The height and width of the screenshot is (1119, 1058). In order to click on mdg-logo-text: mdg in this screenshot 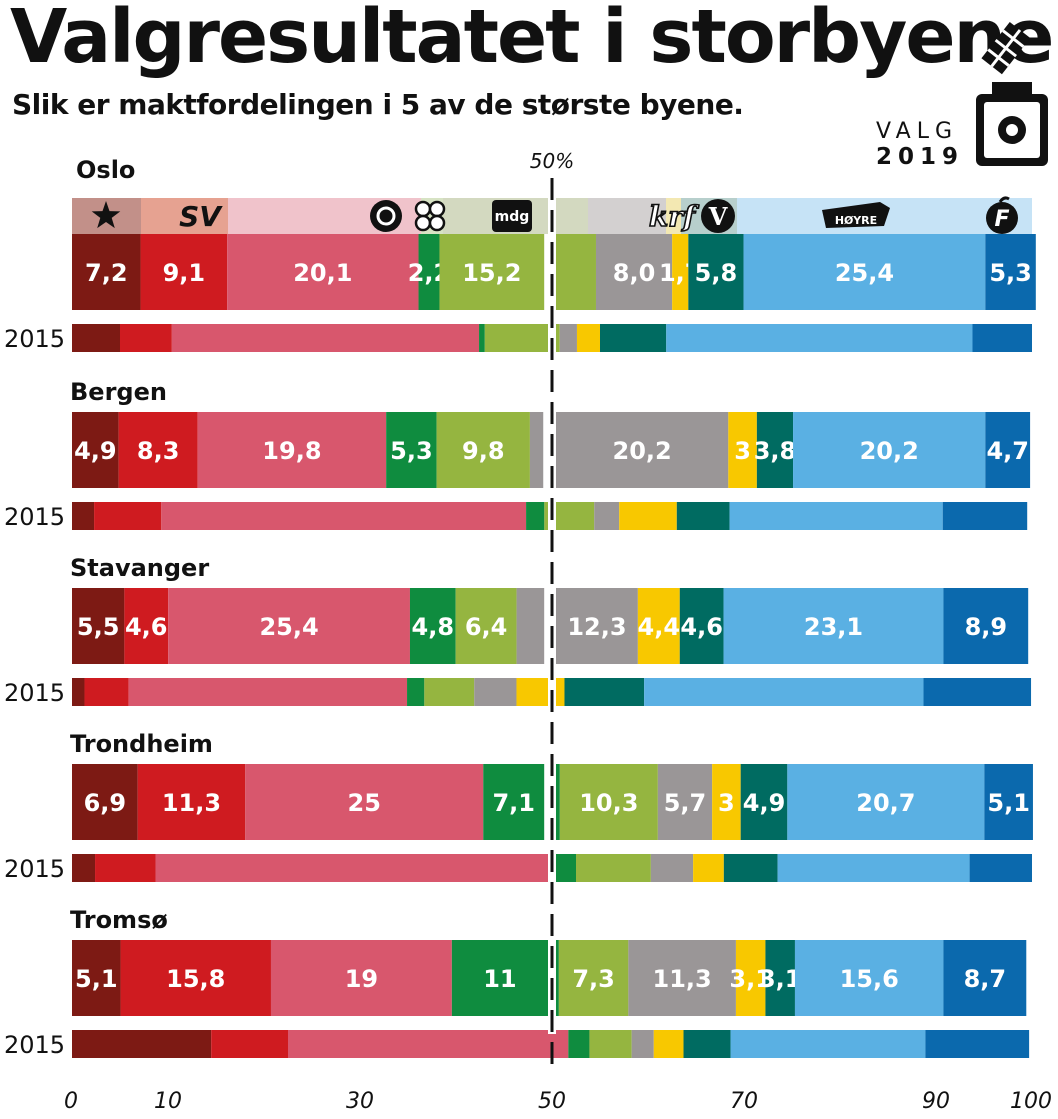, I will do `click(512, 217)`.